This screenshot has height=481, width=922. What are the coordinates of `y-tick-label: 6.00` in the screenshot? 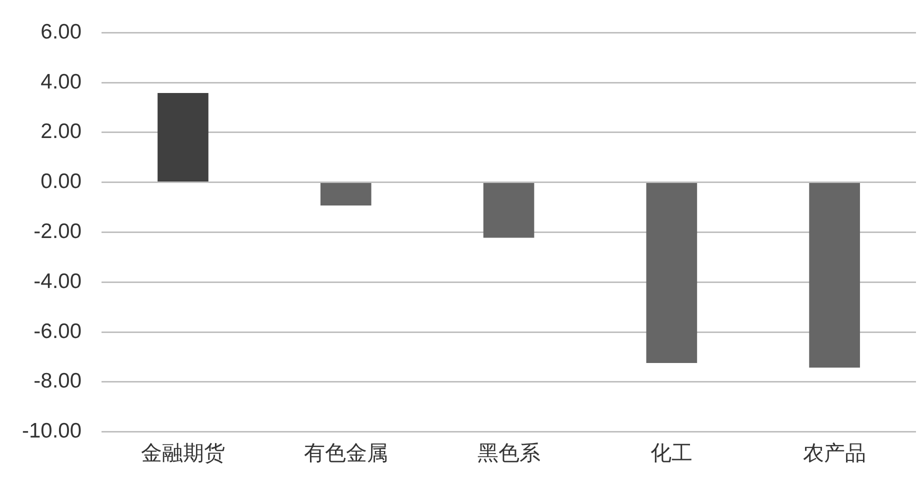 It's located at (61, 32).